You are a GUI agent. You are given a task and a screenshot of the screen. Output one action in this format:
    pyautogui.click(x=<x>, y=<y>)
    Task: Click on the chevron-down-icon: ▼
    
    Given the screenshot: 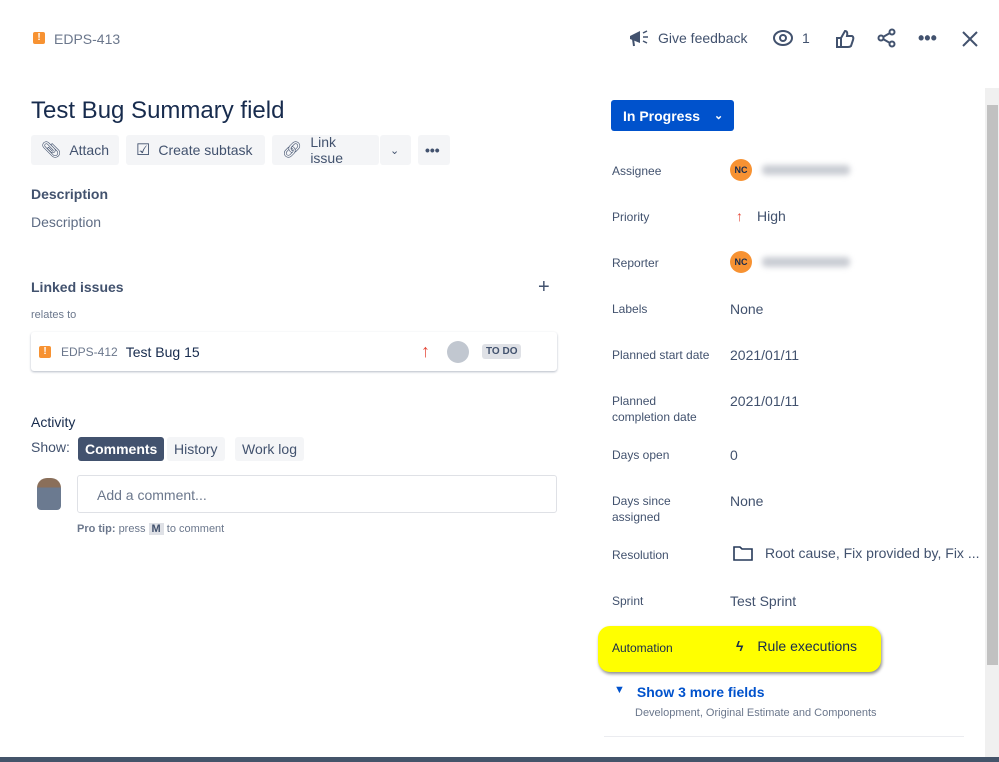 What is the action you would take?
    pyautogui.click(x=619, y=690)
    